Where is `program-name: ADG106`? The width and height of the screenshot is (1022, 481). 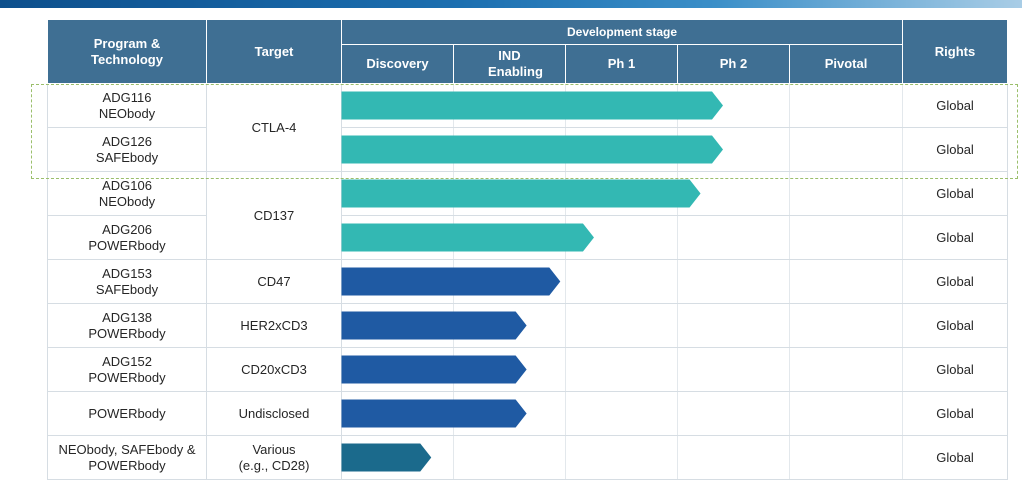 program-name: ADG106 is located at coordinates (127, 185).